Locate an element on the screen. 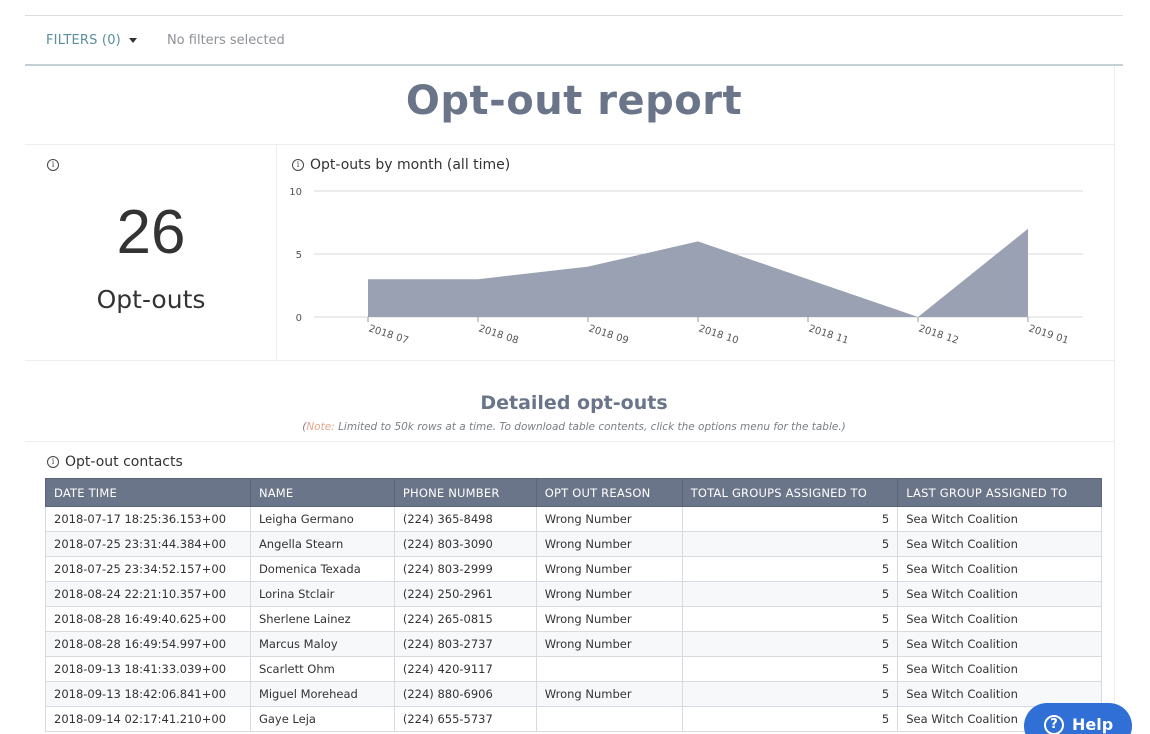  caret-down-icon is located at coordinates (132, 40).